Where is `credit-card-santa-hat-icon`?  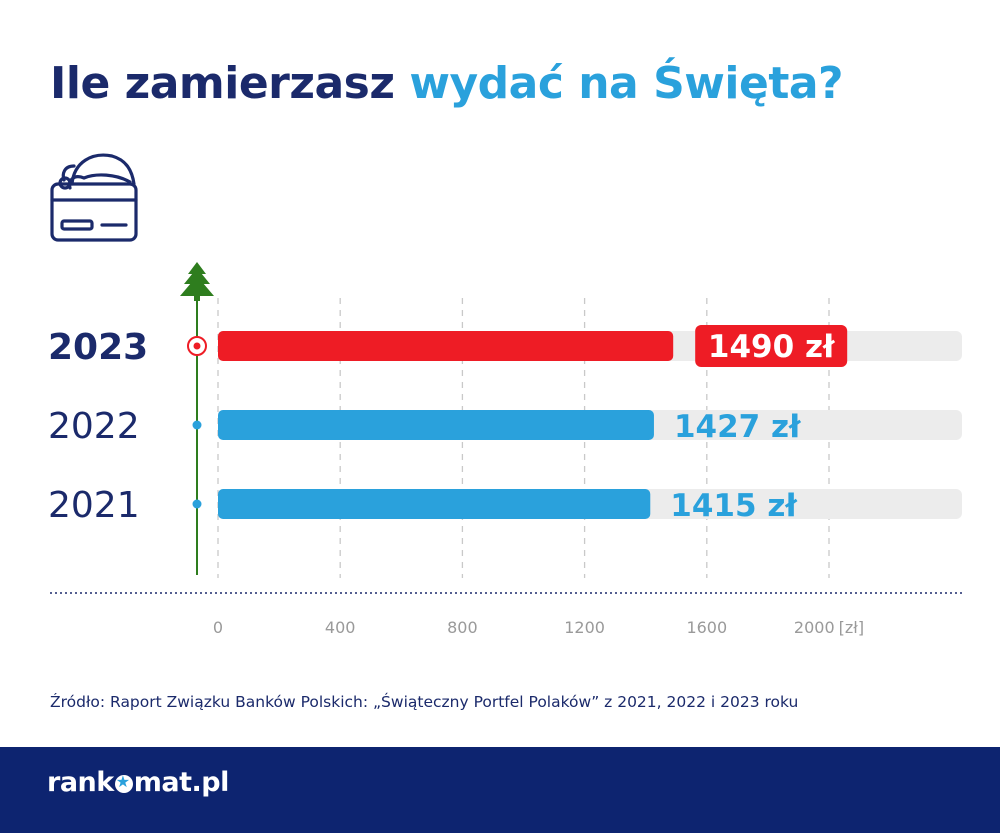 credit-card-santa-hat-icon is located at coordinates (94, 197).